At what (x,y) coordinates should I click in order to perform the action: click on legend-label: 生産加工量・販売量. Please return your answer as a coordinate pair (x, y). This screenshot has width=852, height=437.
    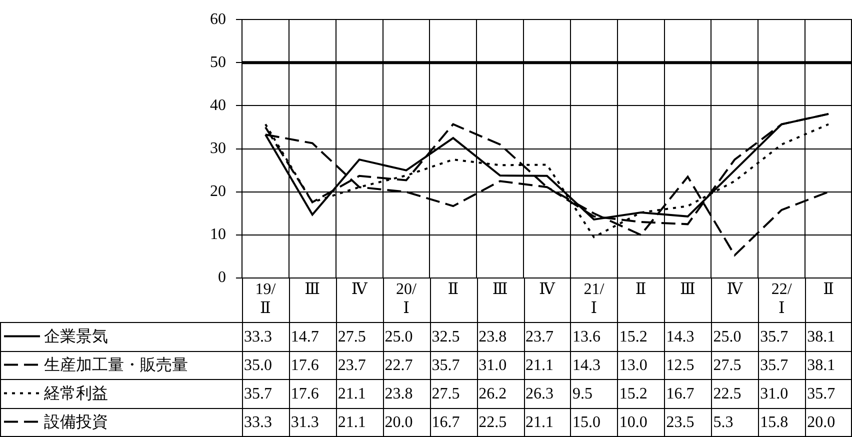
    Looking at the image, I should click on (116, 365).